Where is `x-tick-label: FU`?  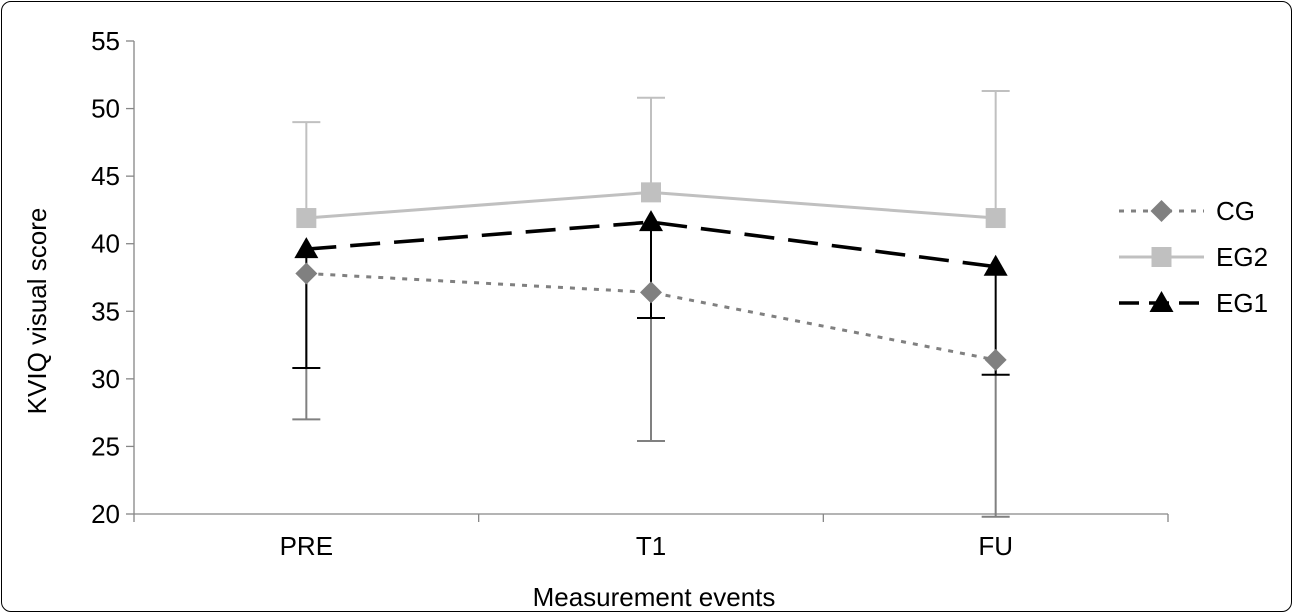 x-tick-label: FU is located at coordinates (995, 546).